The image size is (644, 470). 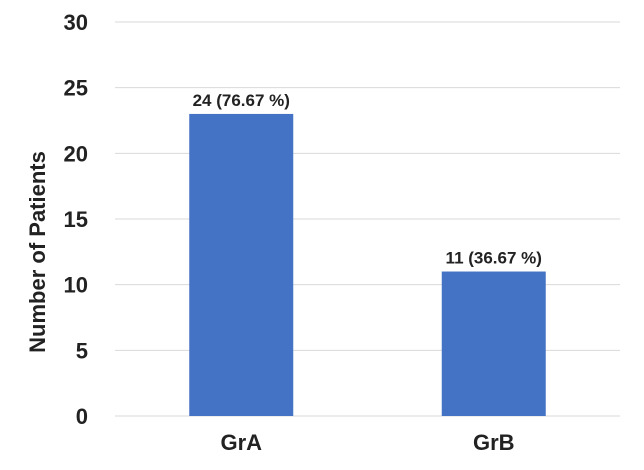 I want to click on y-axis-ticks: 0 5 10 15 20 25 30, so click(x=76, y=219).